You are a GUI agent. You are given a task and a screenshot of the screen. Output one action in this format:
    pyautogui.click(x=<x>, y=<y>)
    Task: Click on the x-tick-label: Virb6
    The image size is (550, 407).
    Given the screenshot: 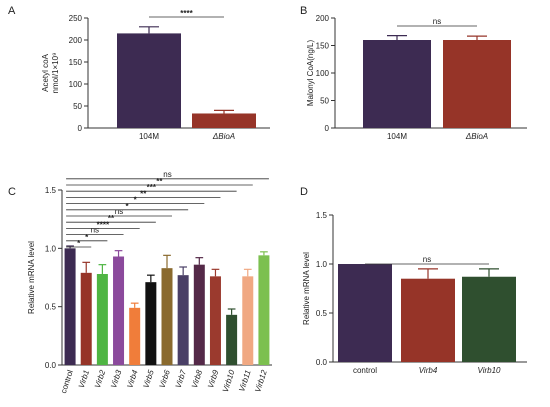 What is the action you would take?
    pyautogui.click(x=165, y=378)
    